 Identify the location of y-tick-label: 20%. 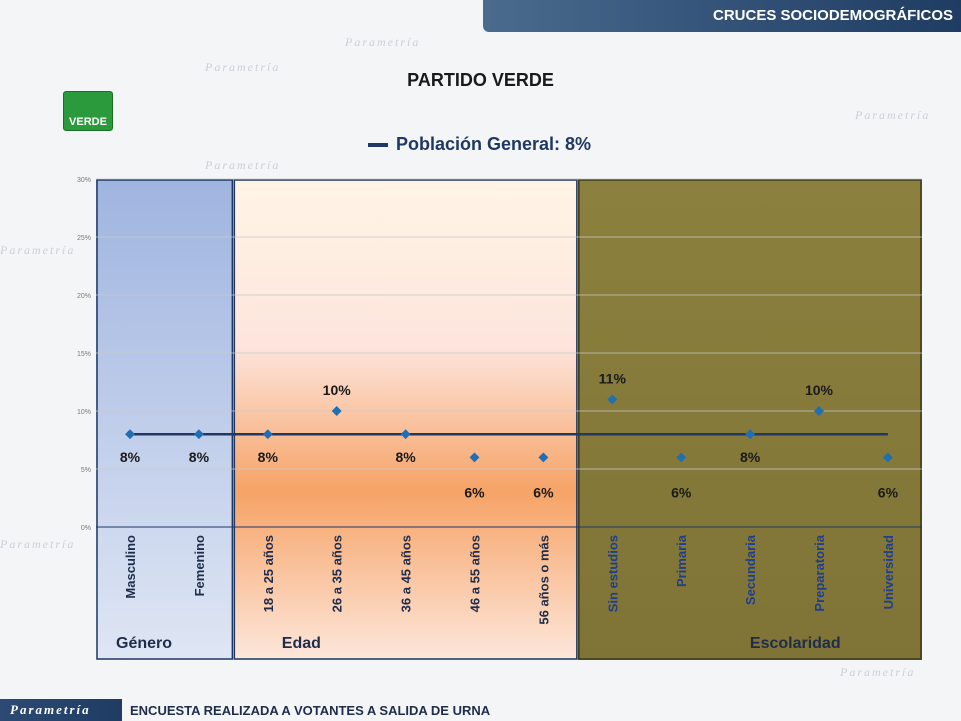
(84, 296).